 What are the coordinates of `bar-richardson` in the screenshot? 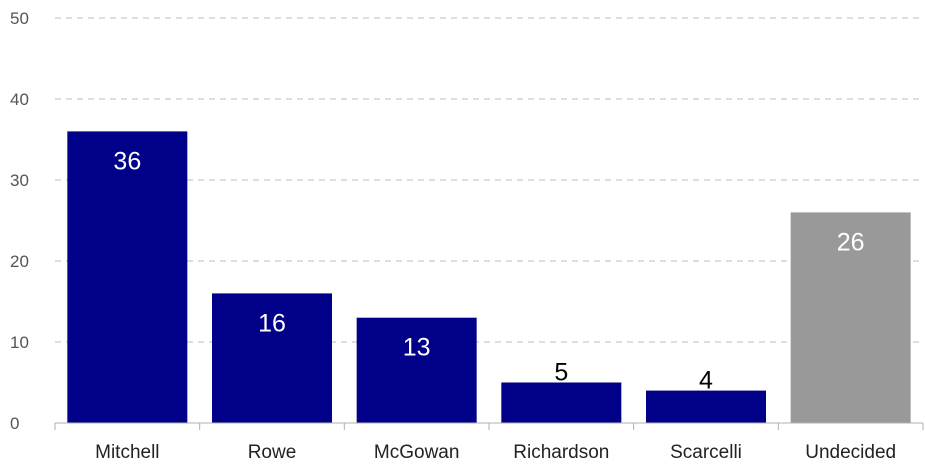 It's located at (561, 402).